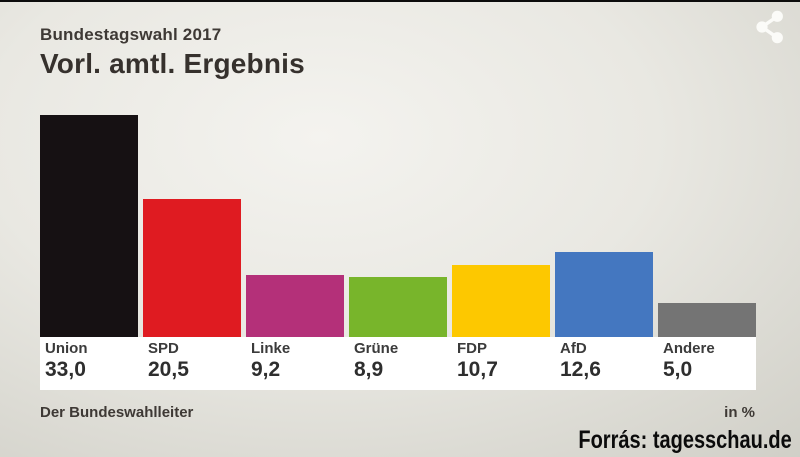  I want to click on bar-spd, so click(192, 268).